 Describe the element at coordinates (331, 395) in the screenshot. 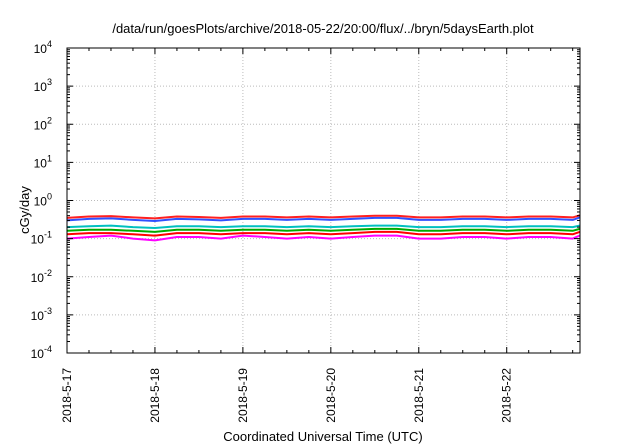

I see `x-tick-label: 2018-5-20` at that location.